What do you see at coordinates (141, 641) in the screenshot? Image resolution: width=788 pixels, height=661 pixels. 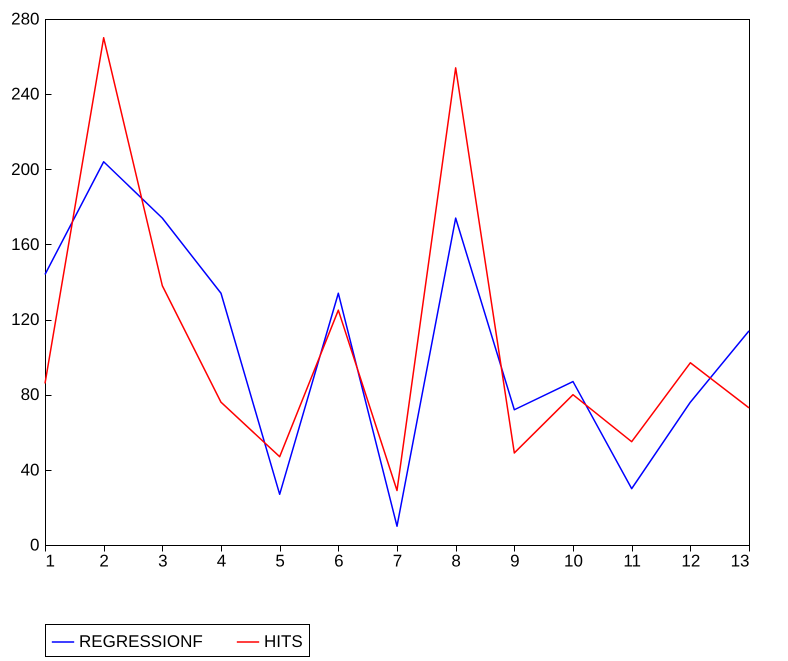 I see `legend-label: REGRESSIONF` at bounding box center [141, 641].